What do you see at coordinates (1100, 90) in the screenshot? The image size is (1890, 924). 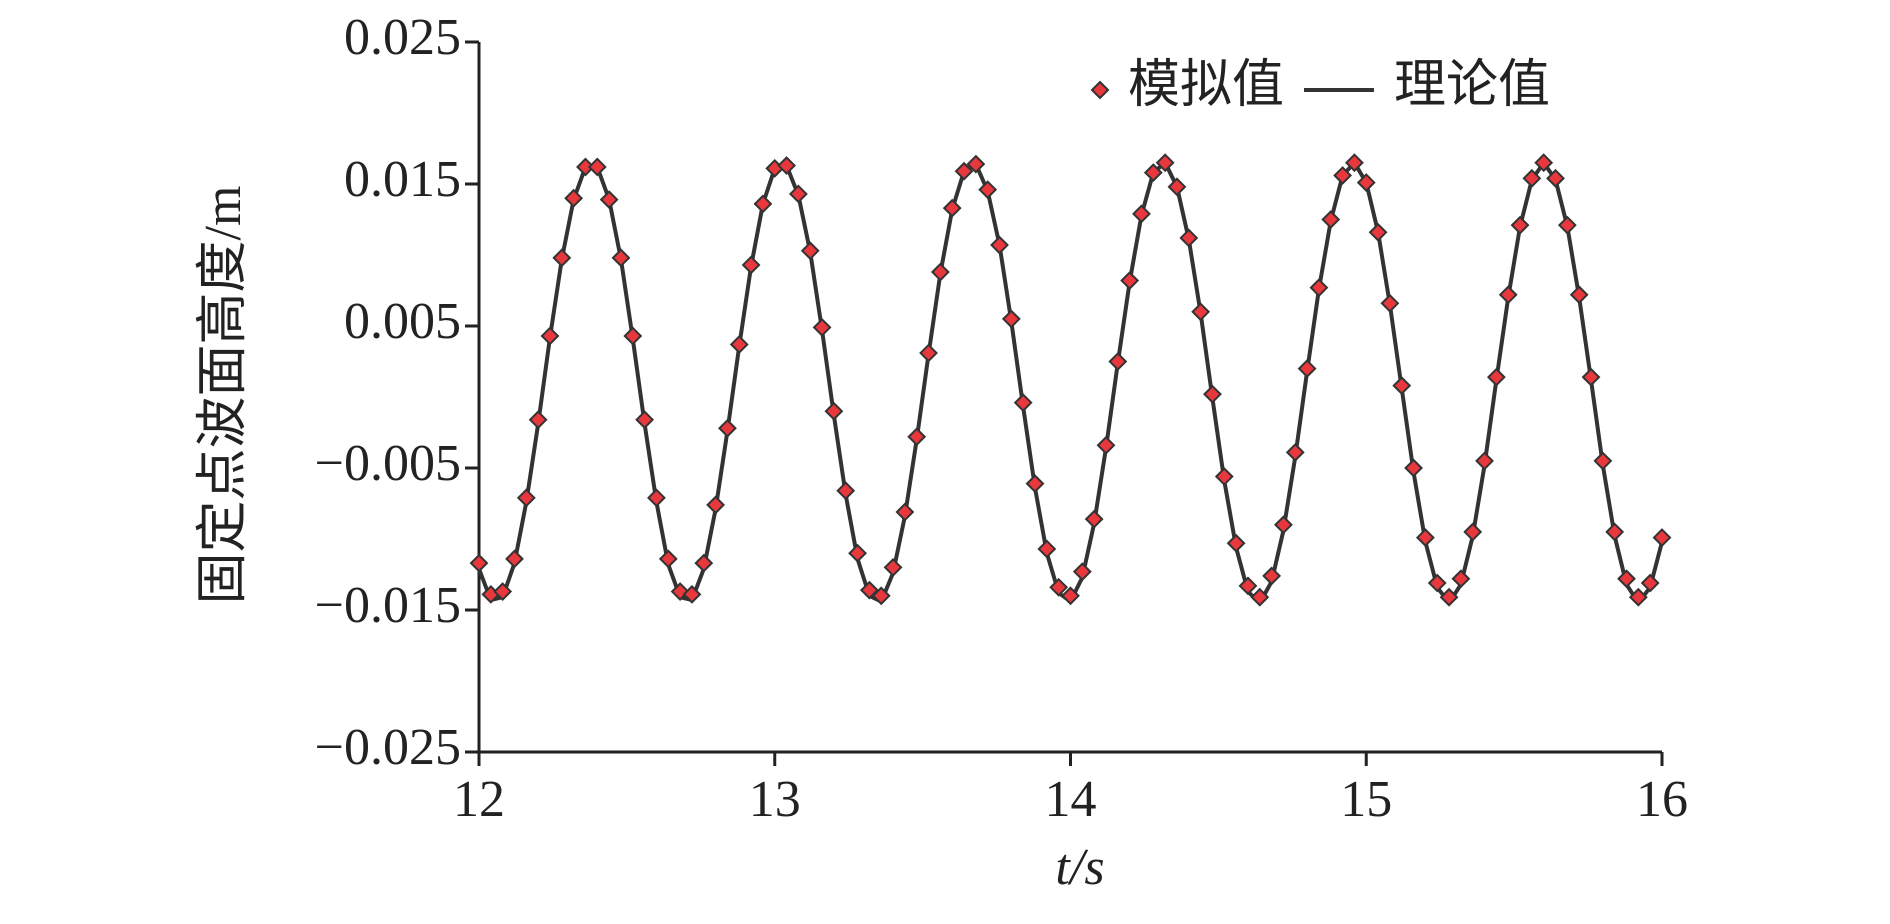 I see `legend-marker` at bounding box center [1100, 90].